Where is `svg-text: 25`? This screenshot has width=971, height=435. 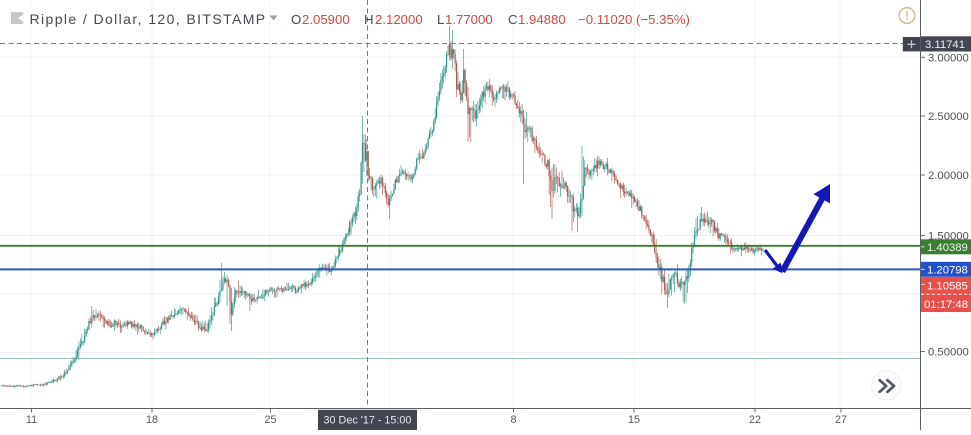
svg-text: 25 is located at coordinates (270, 420).